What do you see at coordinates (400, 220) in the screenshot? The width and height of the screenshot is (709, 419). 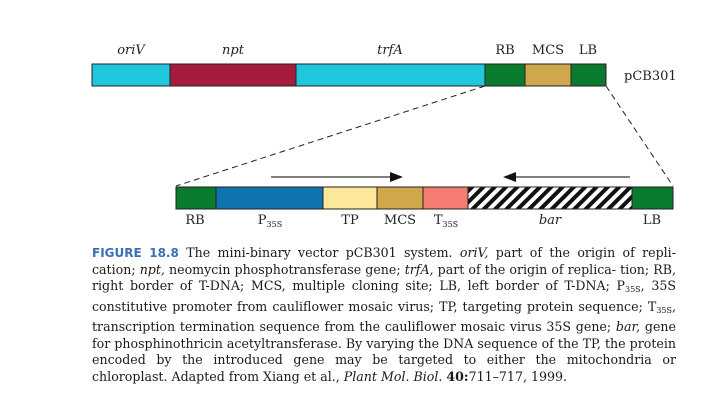 I see `label-mcs-bottom: MCS` at bounding box center [400, 220].